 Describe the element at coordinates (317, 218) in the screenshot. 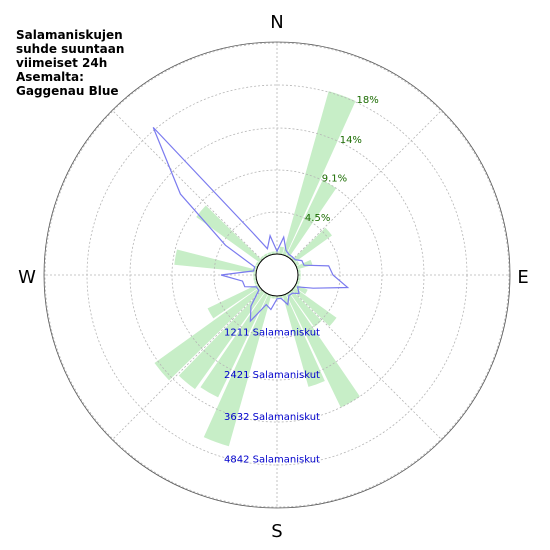

I see `percent-ring-label: 4.5%` at that location.